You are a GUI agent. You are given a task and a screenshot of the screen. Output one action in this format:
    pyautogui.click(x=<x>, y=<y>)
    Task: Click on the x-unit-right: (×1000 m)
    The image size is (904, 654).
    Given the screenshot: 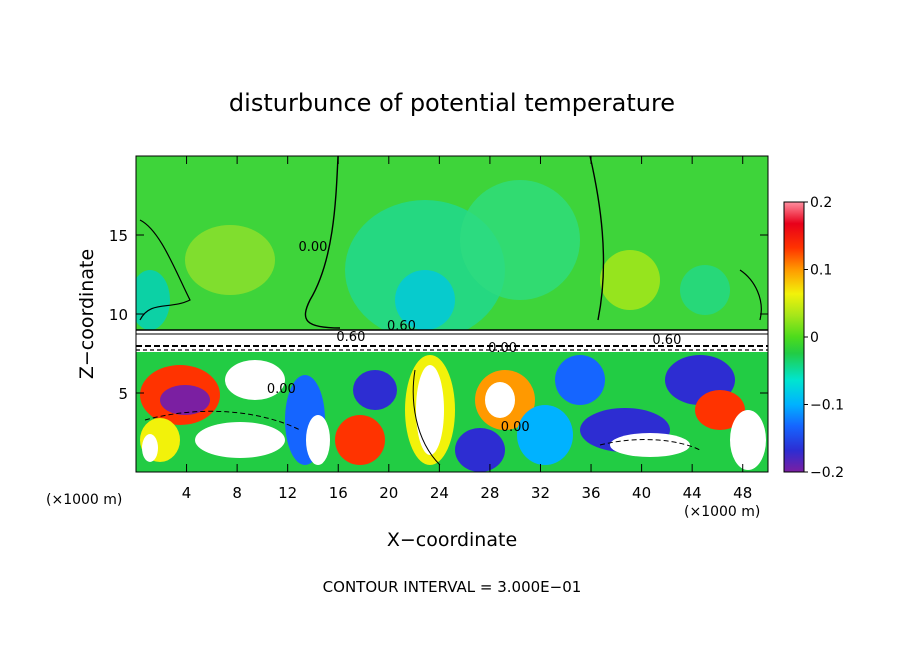 What is the action you would take?
    pyautogui.click(x=722, y=512)
    